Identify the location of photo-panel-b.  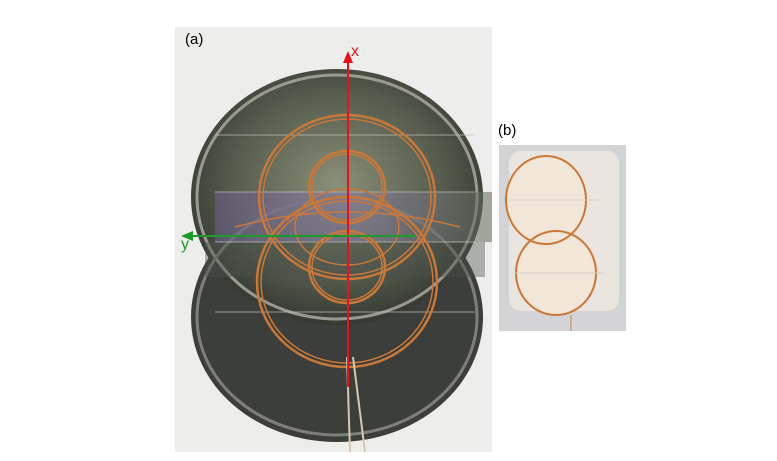
(562, 238).